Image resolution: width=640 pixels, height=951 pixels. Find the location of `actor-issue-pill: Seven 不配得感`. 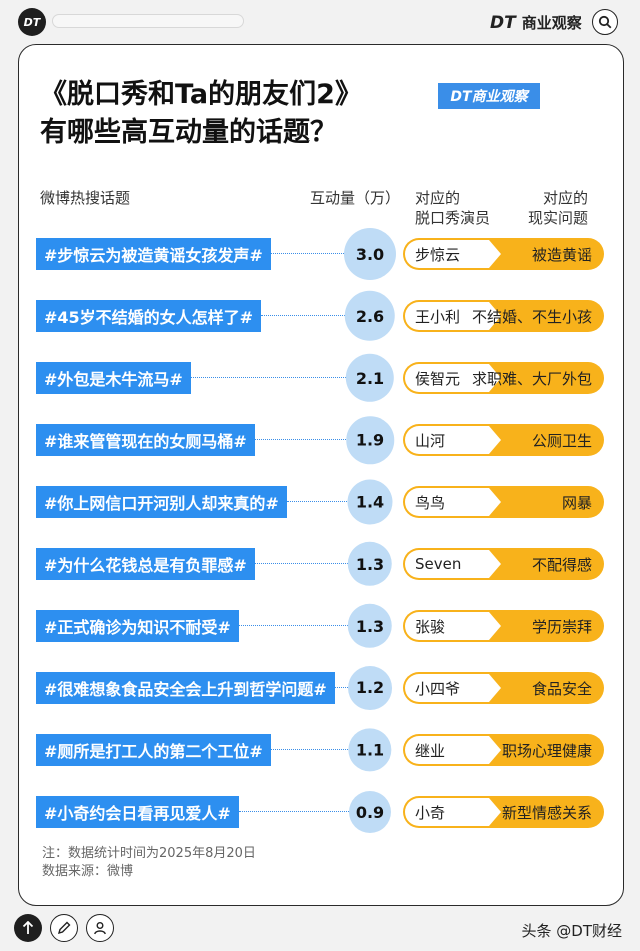

actor-issue-pill: Seven 不配得感 is located at coordinates (503, 564).